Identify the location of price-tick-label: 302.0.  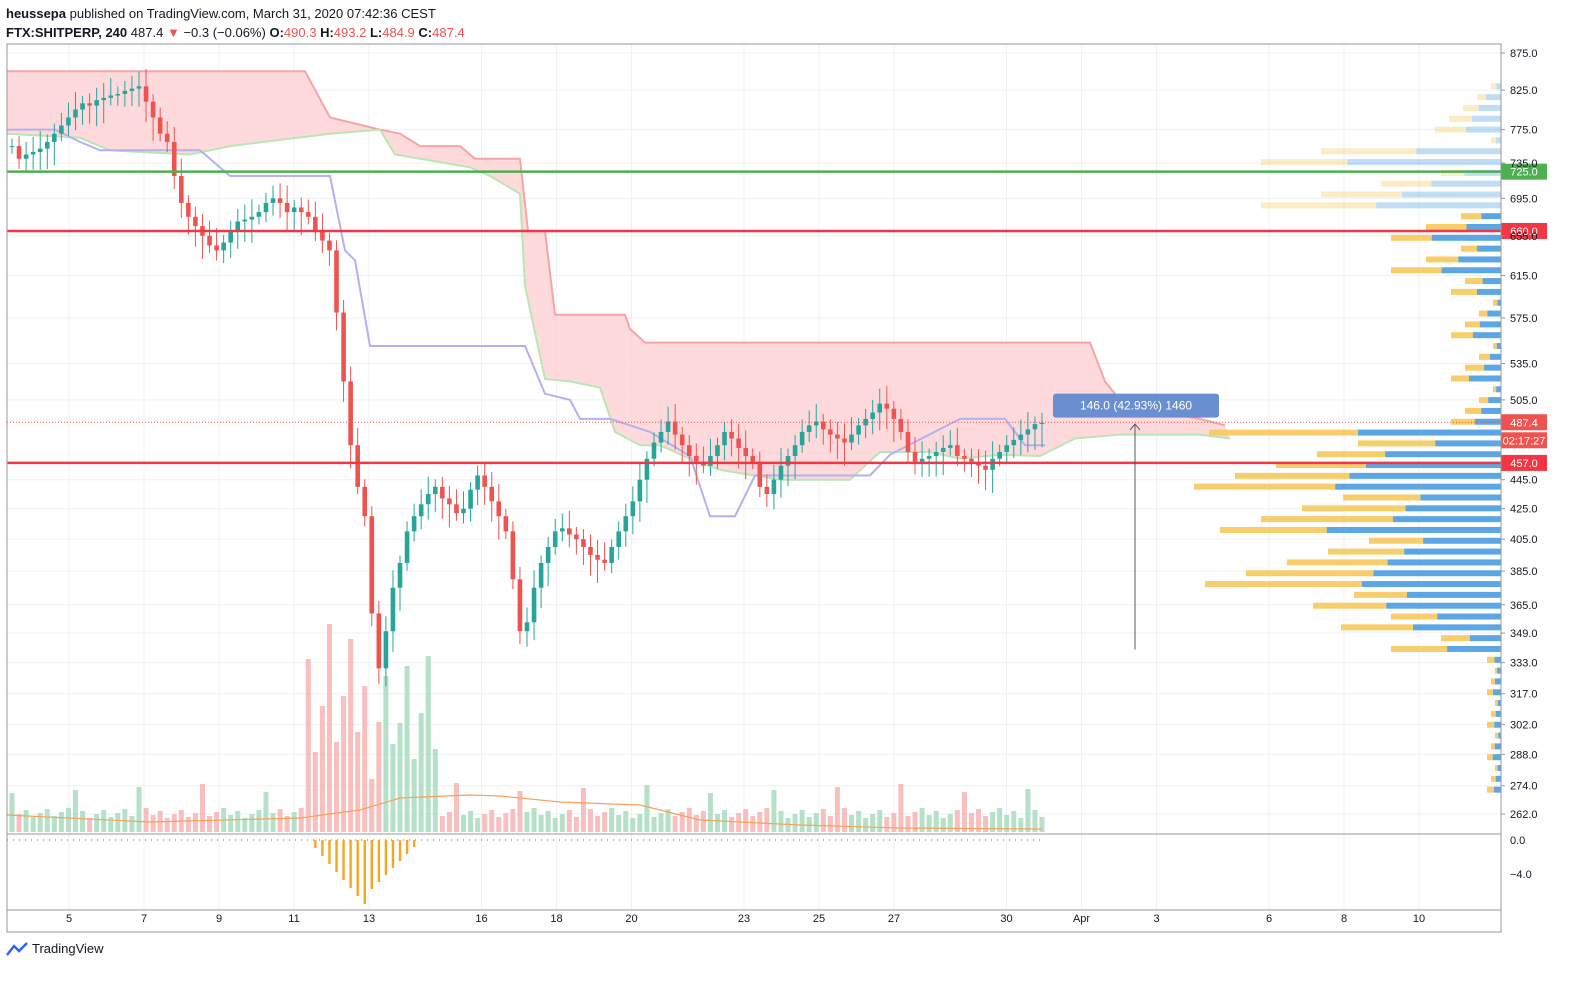
(1524, 725).